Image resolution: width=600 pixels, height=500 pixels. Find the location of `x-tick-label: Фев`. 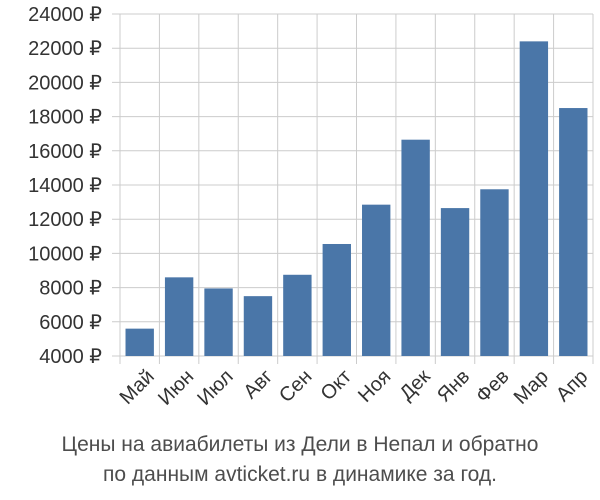

x-tick-label: Фев is located at coordinates (493, 387).